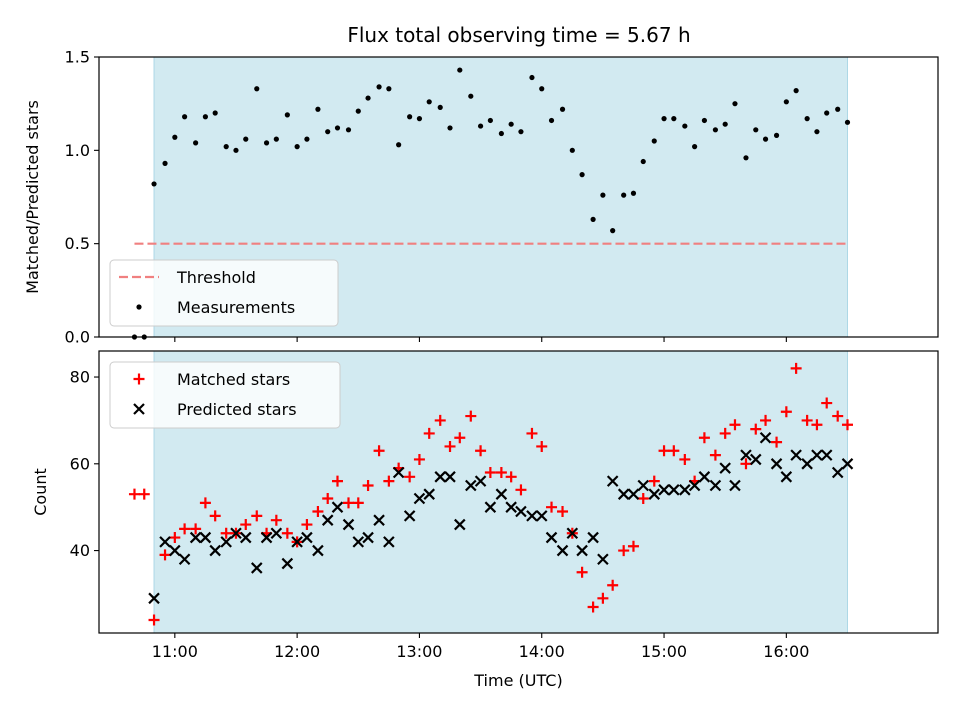 The height and width of the screenshot is (720, 960). I want to click on x-tick-label: 13:00, so click(419, 651).